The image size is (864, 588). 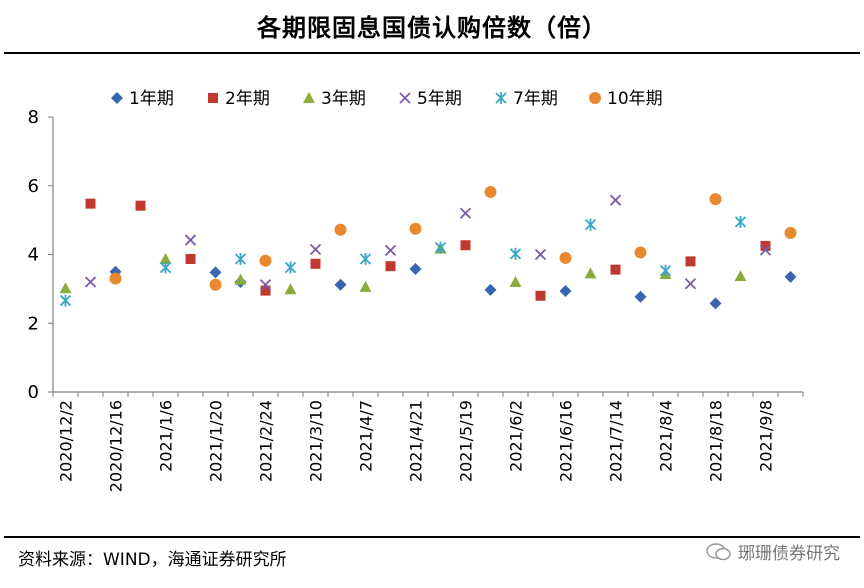 I want to click on x-tick-label: 2021/8/18, so click(x=716, y=441).